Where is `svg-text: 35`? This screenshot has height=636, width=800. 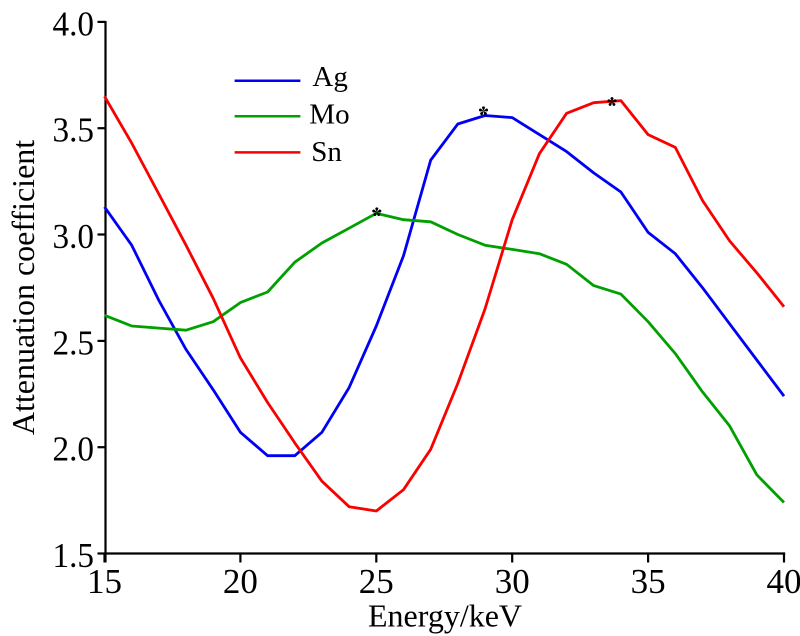 svg-text: 35 is located at coordinates (648, 581).